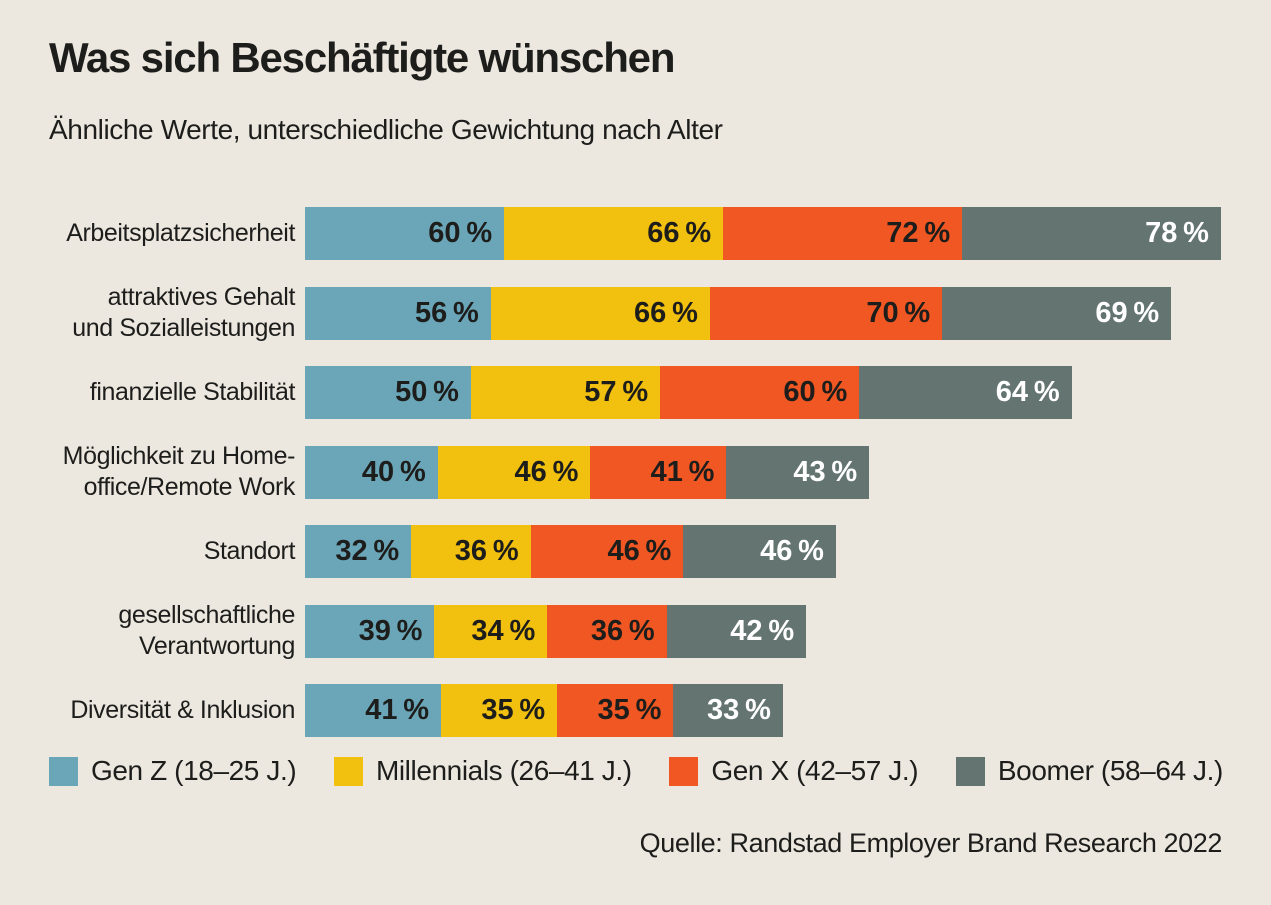 This screenshot has height=905, width=1271. I want to click on legend-item: Gen Z (18–25 J.), so click(173, 771).